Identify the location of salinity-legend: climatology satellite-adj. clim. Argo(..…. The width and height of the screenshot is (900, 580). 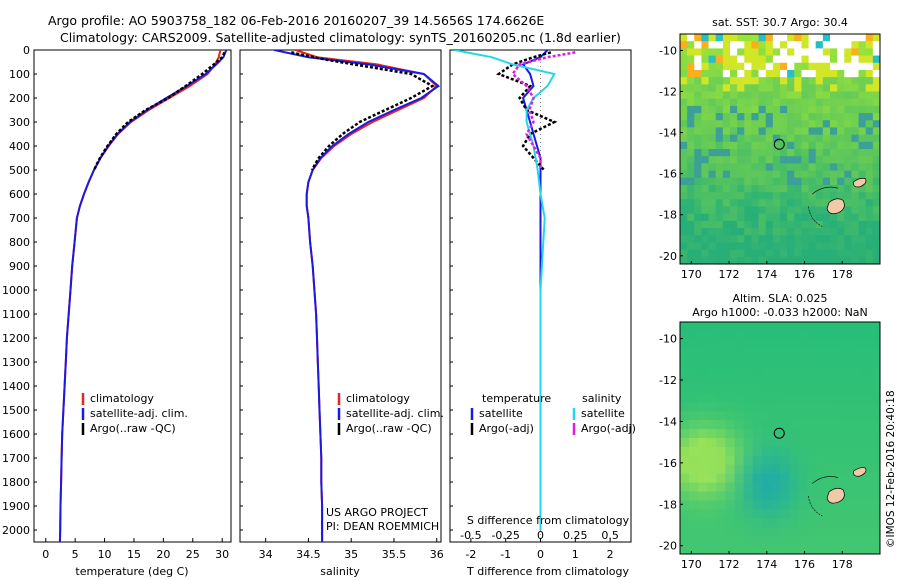
(390, 413).